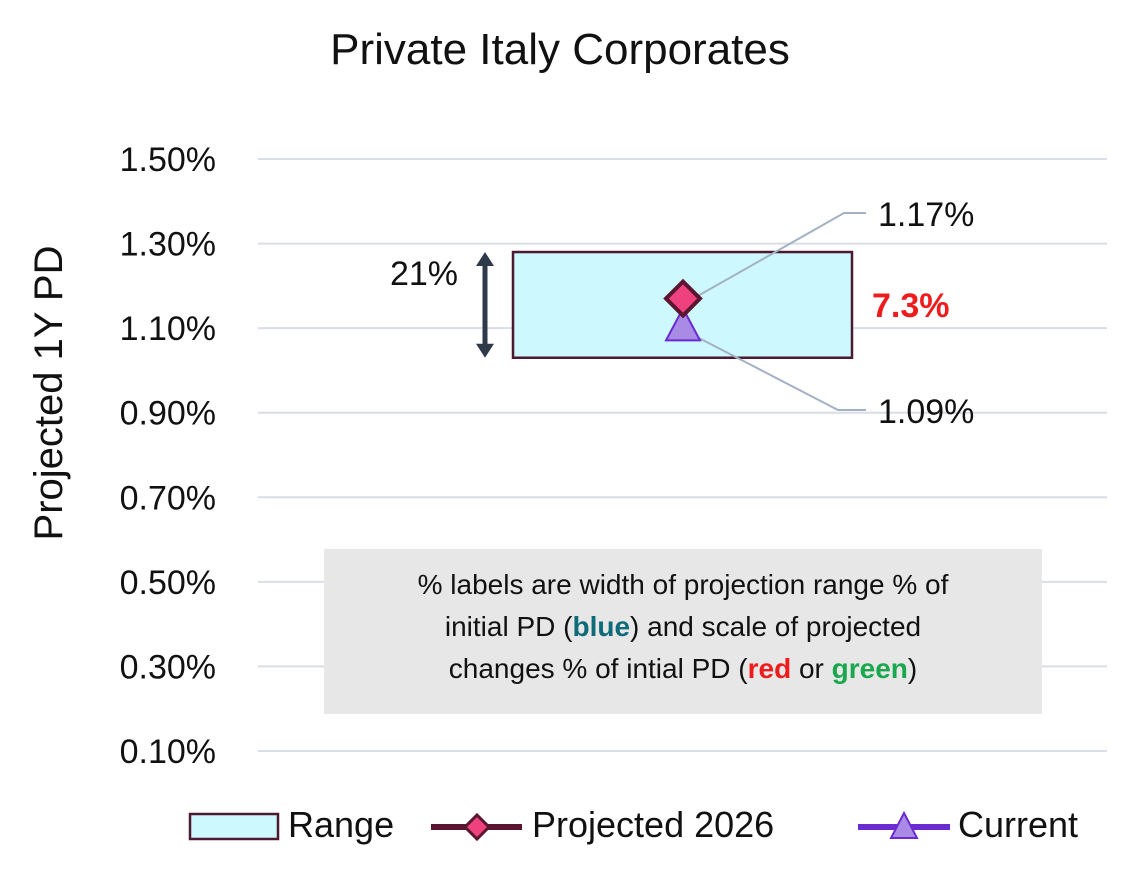 Image resolution: width=1121 pixels, height=871 pixels. Describe the element at coordinates (904, 824) in the screenshot. I see `legend-triangle-icon` at that location.